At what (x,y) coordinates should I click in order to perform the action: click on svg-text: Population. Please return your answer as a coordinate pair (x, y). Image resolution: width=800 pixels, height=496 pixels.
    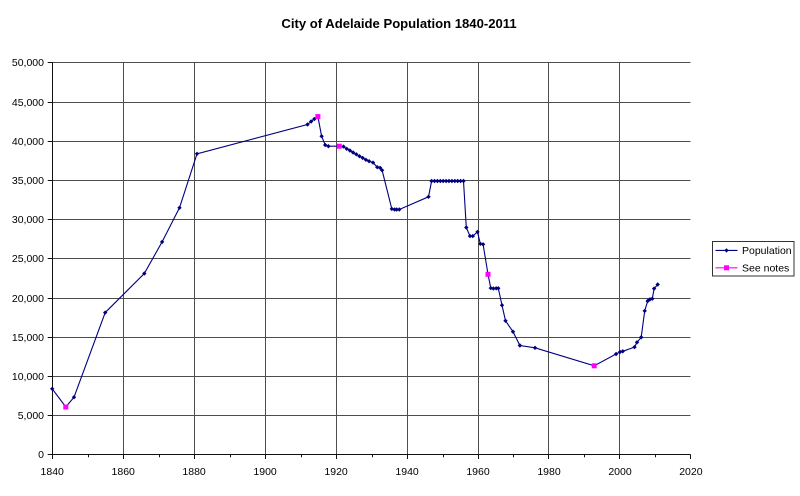
    Looking at the image, I should click on (767, 251).